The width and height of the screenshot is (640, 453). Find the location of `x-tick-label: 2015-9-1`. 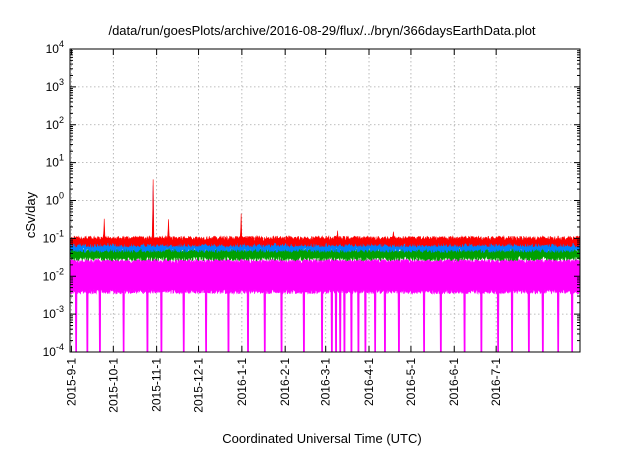

x-tick-label: 2015-9-1 is located at coordinates (71, 382).